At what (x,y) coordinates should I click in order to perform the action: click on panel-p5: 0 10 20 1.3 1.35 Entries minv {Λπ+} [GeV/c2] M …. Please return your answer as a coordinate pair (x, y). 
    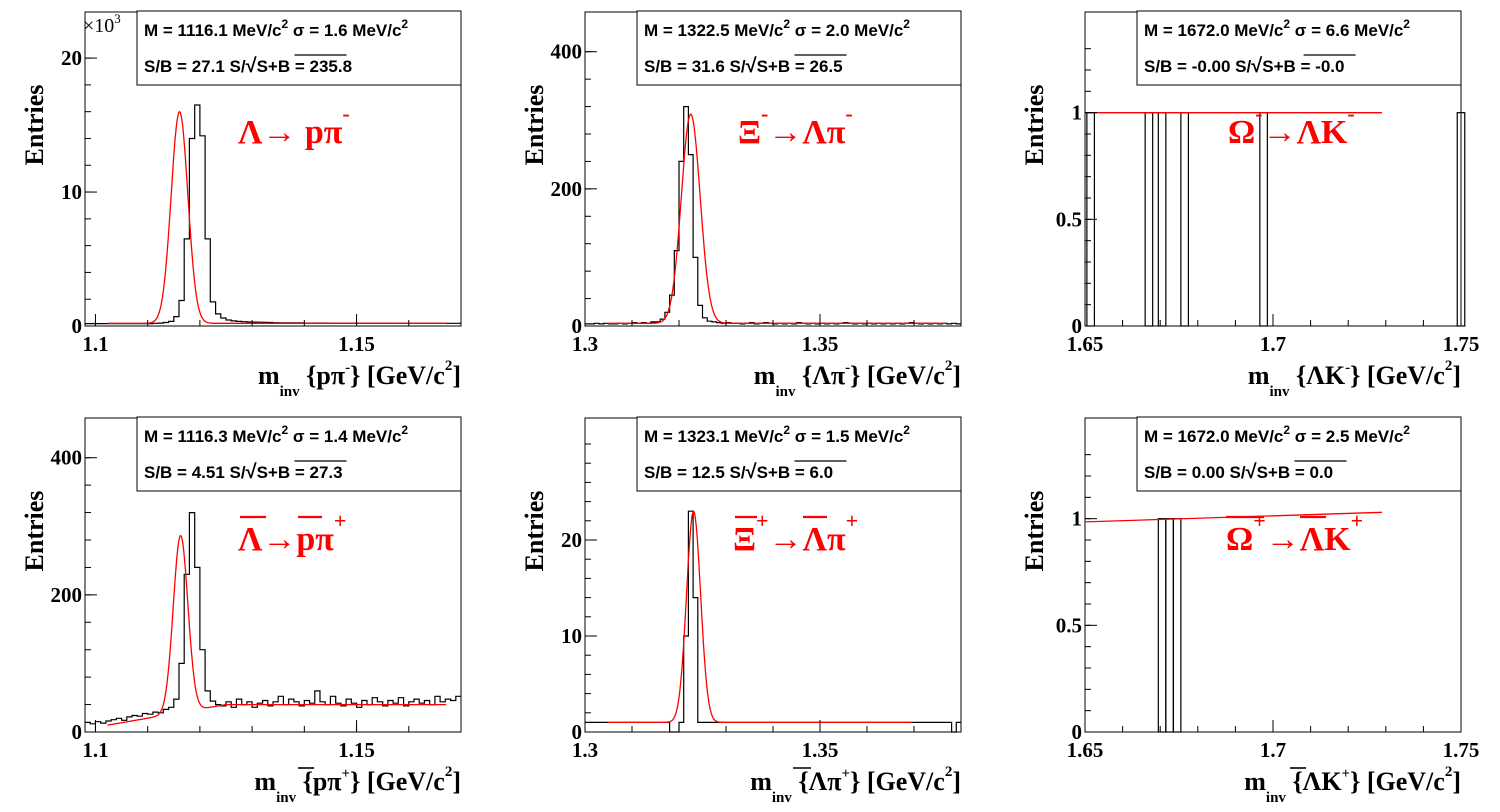
    Looking at the image, I should click on (741, 611).